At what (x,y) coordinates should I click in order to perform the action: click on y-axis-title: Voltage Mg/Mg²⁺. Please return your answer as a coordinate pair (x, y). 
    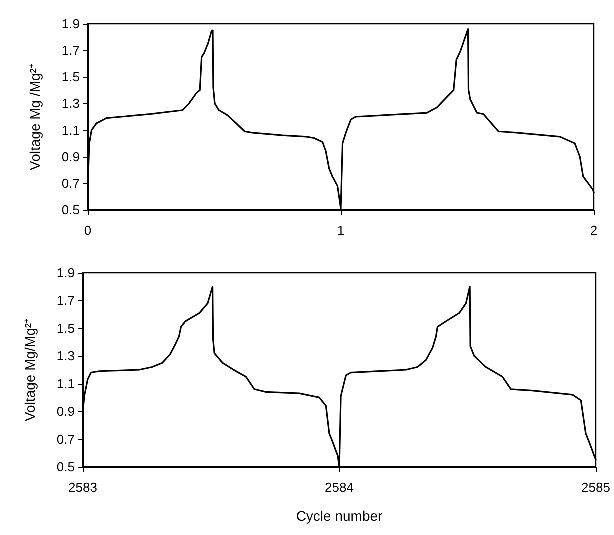
    Looking at the image, I should click on (30, 370).